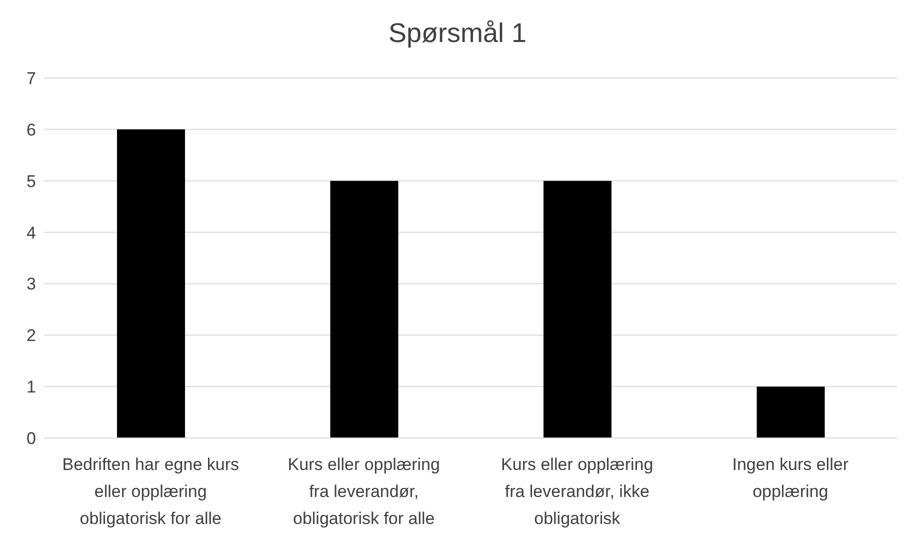 The image size is (915, 542). I want to click on y-tick-label: 7, so click(31, 78).